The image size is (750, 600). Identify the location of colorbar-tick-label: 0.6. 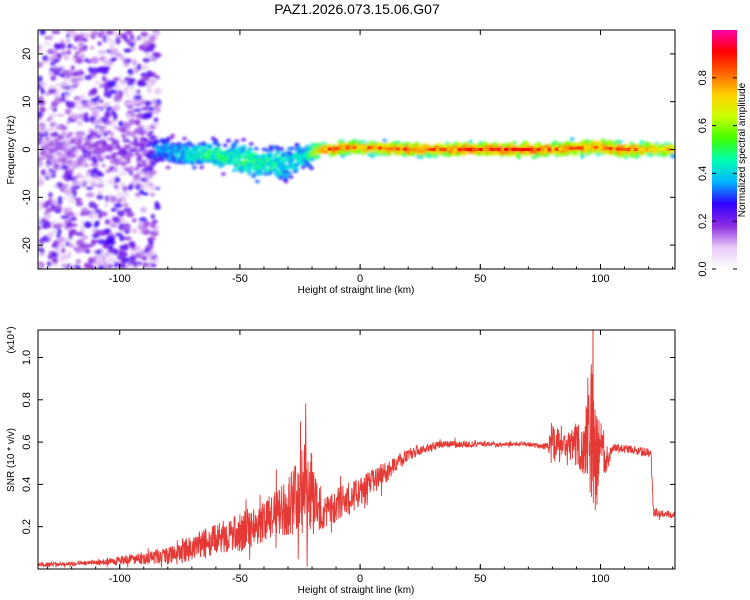
(703, 125).